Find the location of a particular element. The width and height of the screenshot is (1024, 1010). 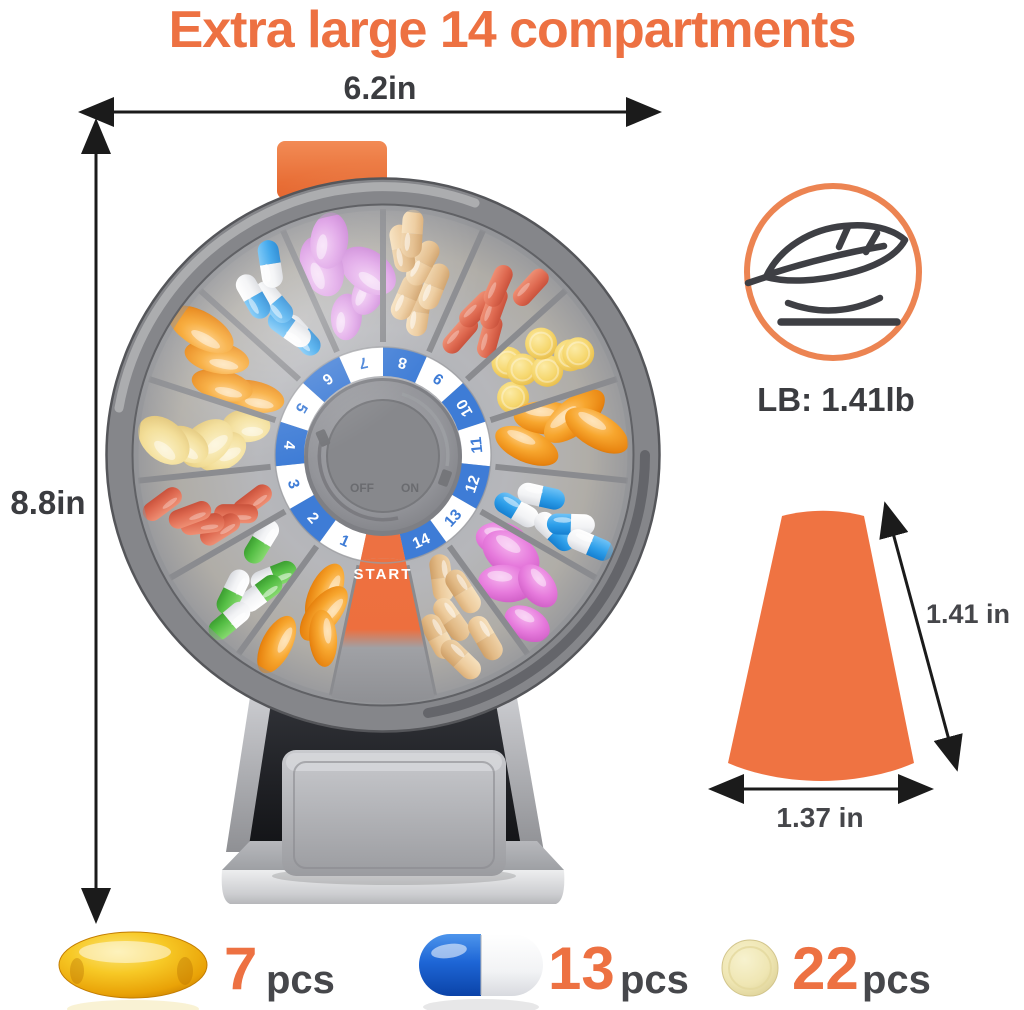

compartment-14-pills is located at coordinates (461, 617).